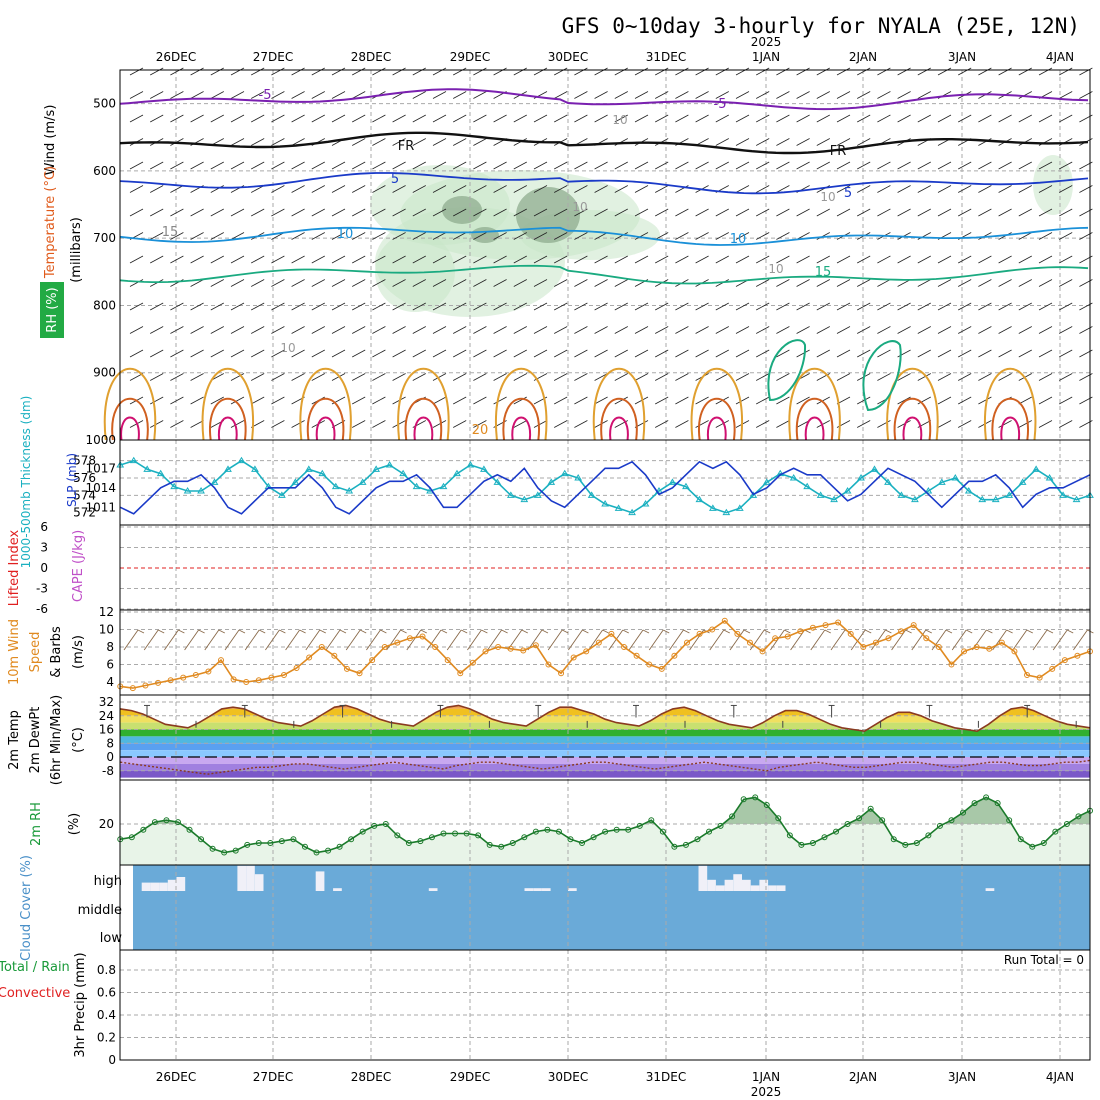 Image resolution: width=1100 pixels, height=1100 pixels. Describe the element at coordinates (104, 171) in the screenshot. I see `pressure-tick-label: 600` at that location.